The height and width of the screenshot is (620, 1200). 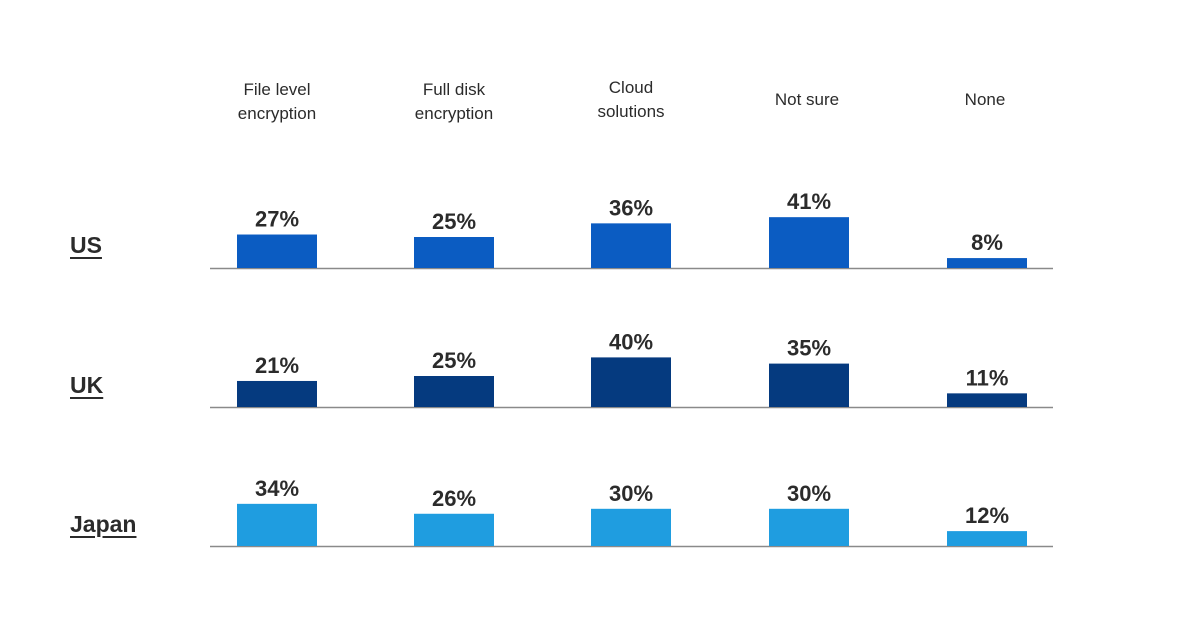 What do you see at coordinates (809, 385) in the screenshot?
I see `bar-uk-not-sure` at bounding box center [809, 385].